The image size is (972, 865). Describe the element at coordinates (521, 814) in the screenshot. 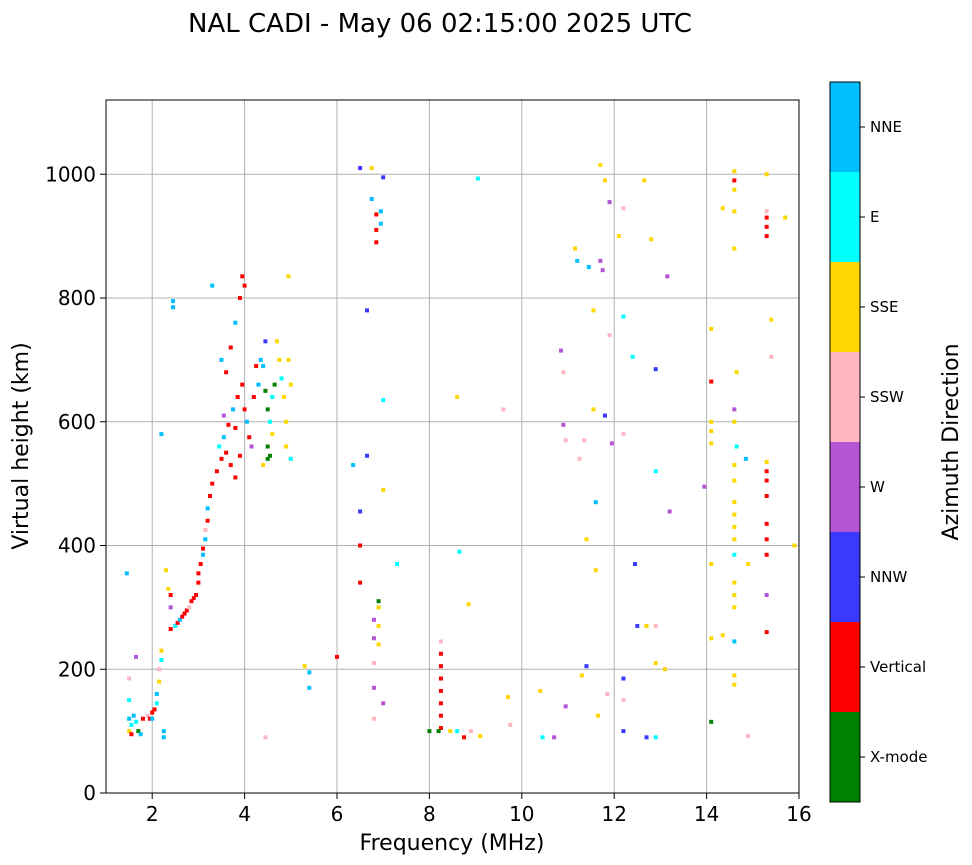

I see `x-tick-label: 10` at that location.